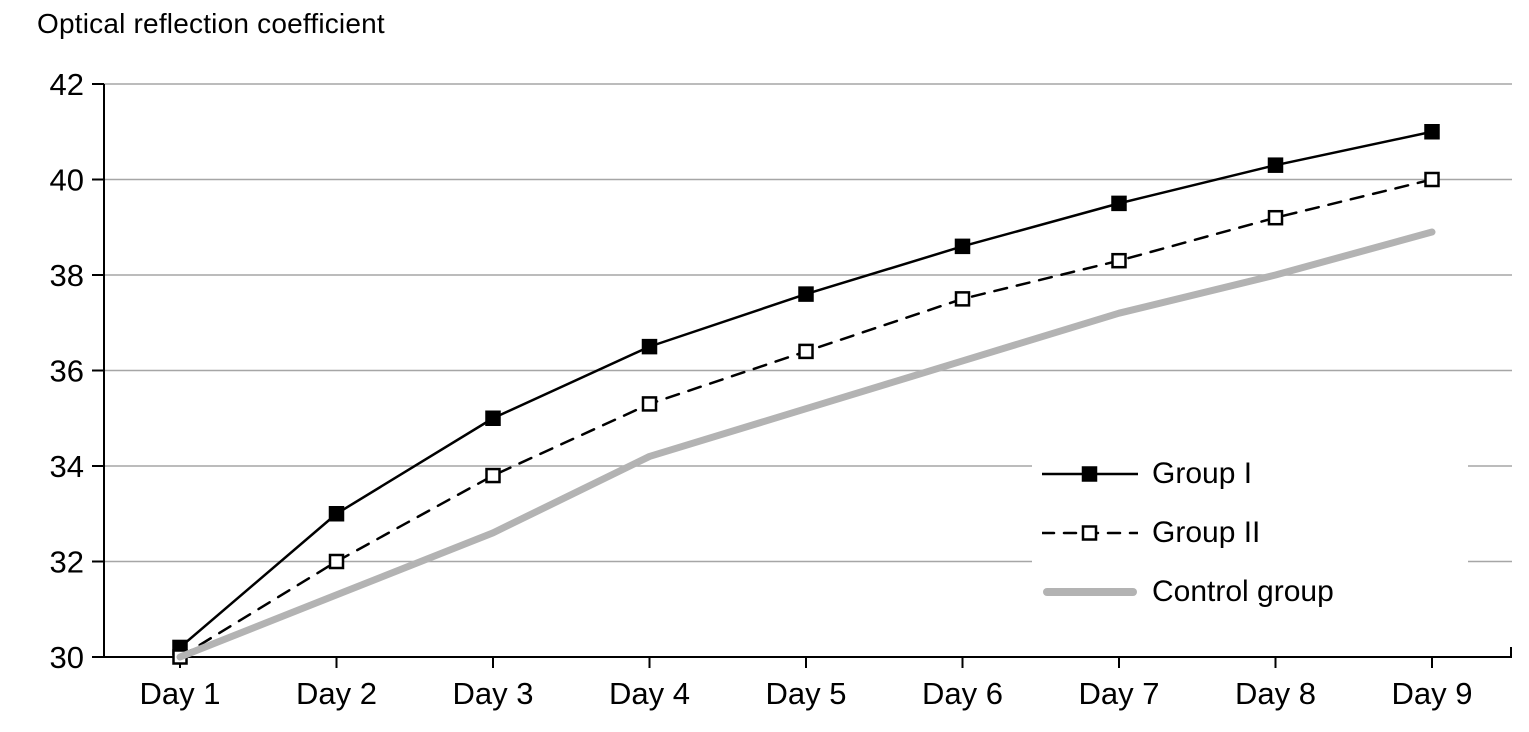  What do you see at coordinates (67, 466) in the screenshot?
I see `y-tick-label: 34` at bounding box center [67, 466].